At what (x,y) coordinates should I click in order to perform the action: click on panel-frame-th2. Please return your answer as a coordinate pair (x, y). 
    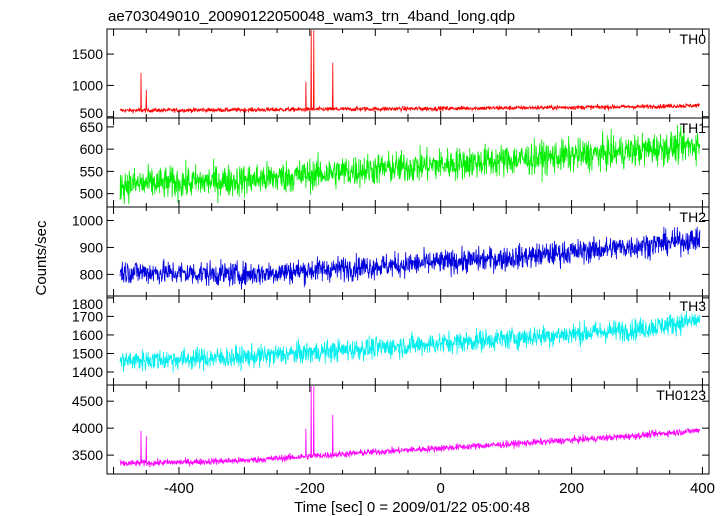
    Looking at the image, I should click on (408, 251).